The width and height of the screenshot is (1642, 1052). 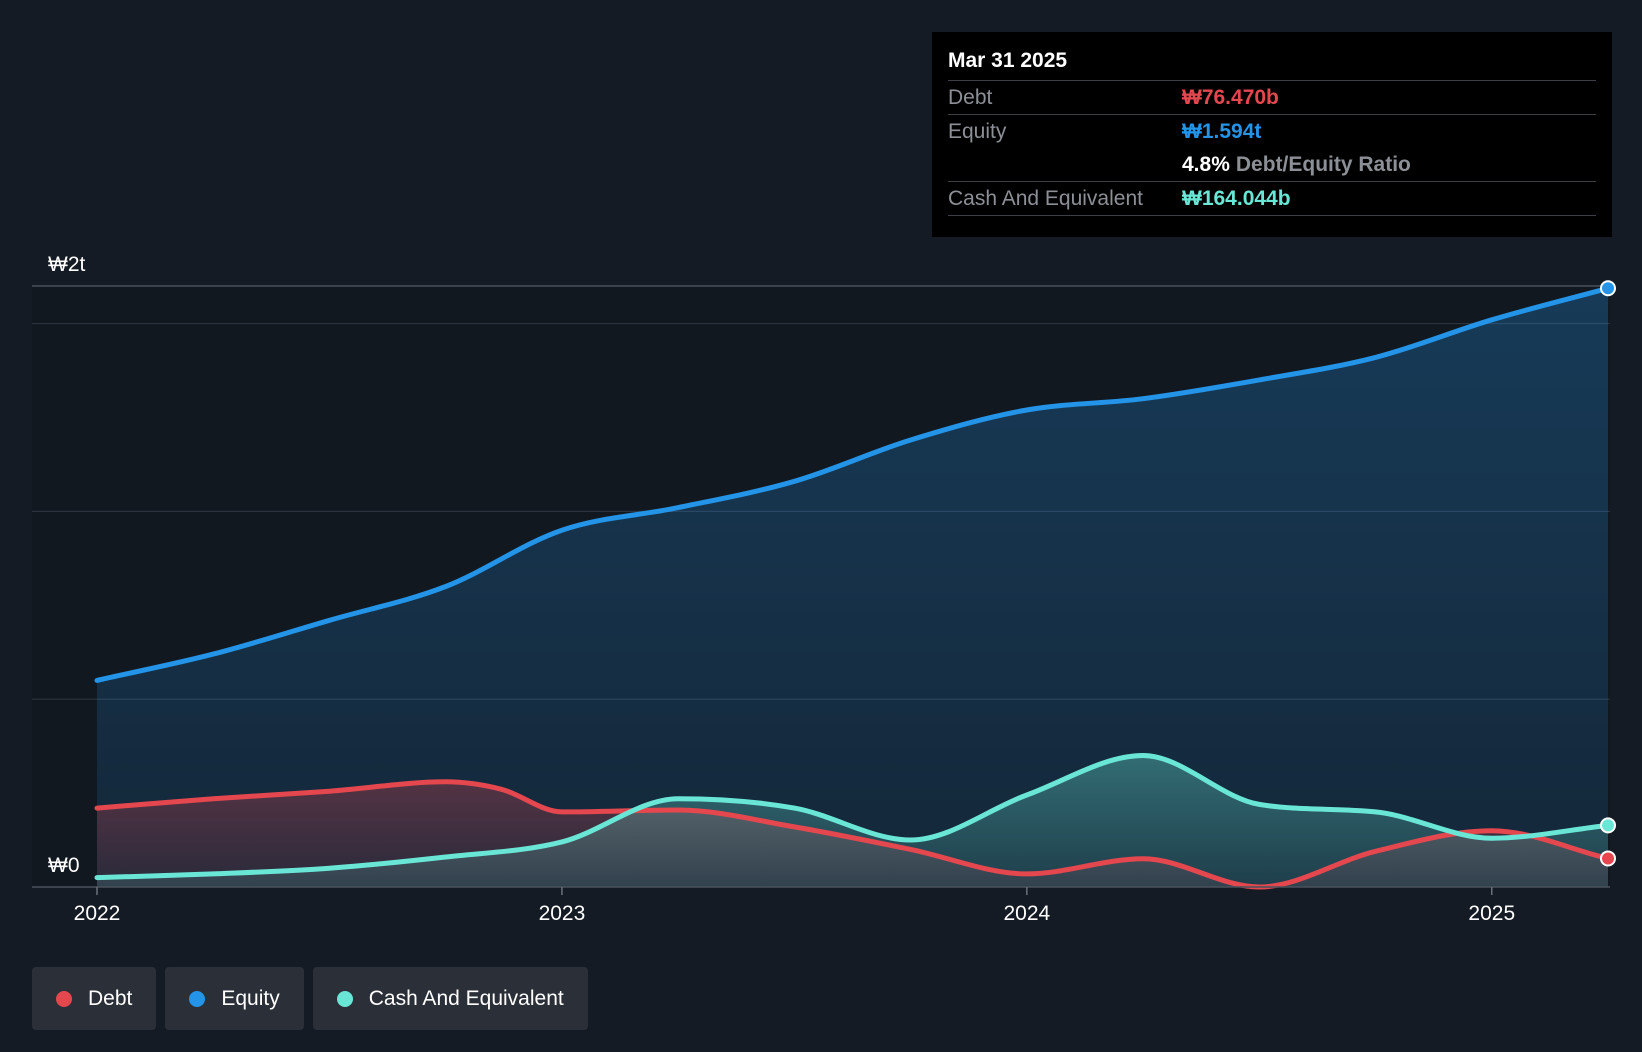 What do you see at coordinates (562, 913) in the screenshot?
I see `x-tick-label-2023: 2023` at bounding box center [562, 913].